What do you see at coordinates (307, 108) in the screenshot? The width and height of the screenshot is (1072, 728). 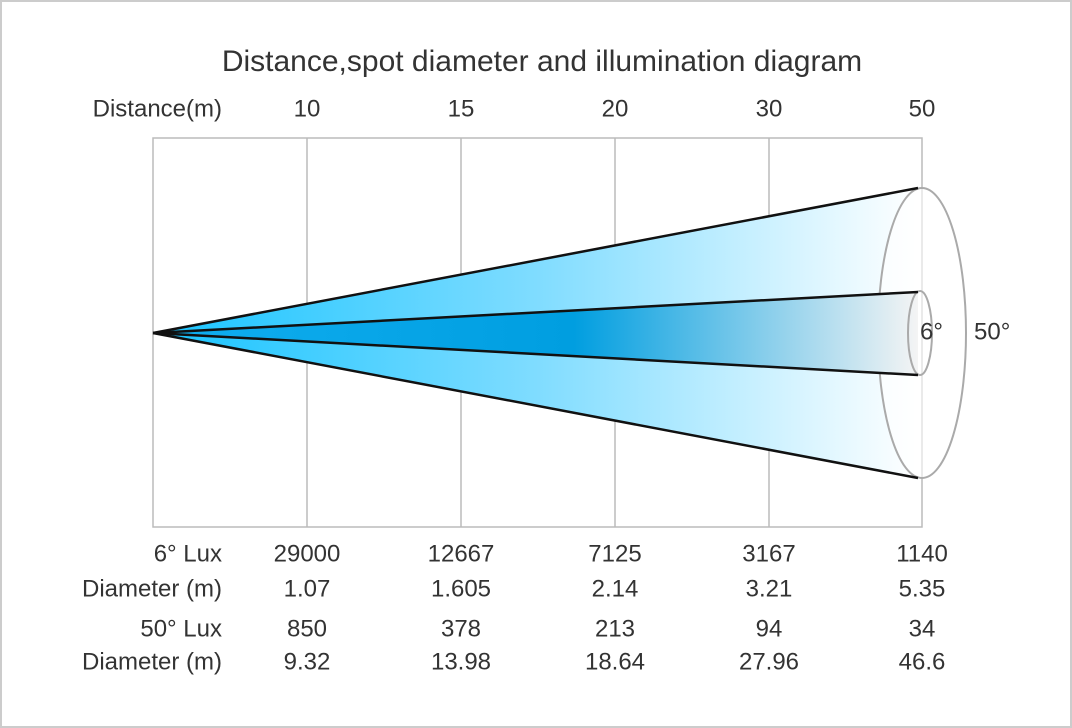 I see `distance: 10` at bounding box center [307, 108].